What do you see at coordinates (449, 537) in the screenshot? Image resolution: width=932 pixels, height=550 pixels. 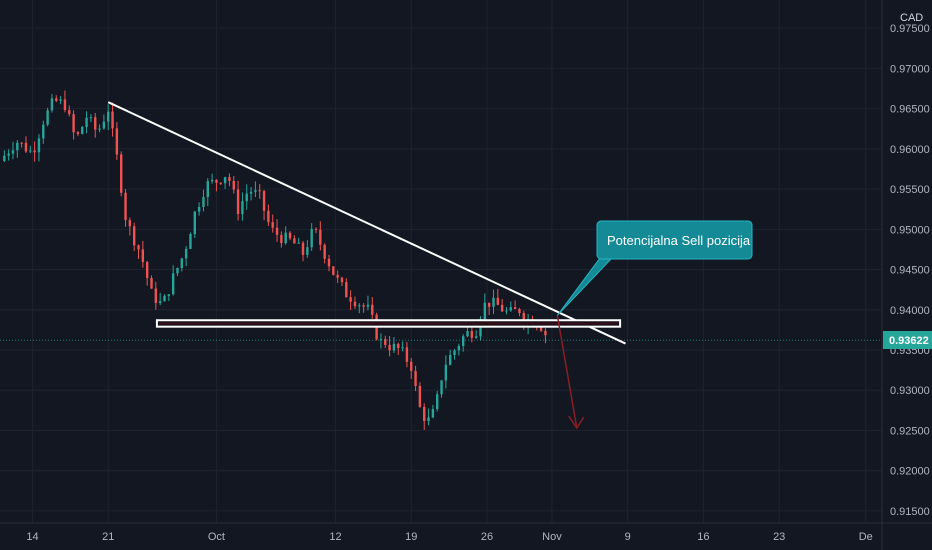 I see `time-axis: 14 21 Oct 12 19 26 Nov 9 16 23 De` at bounding box center [449, 537].